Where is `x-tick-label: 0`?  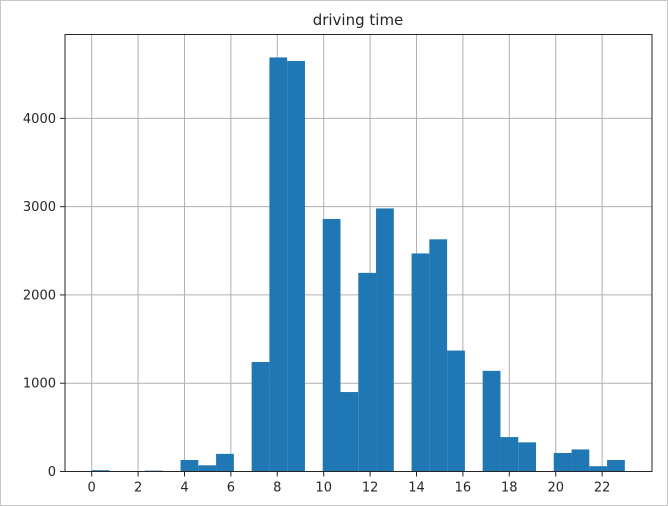
x-tick-label: 0 is located at coordinates (92, 488).